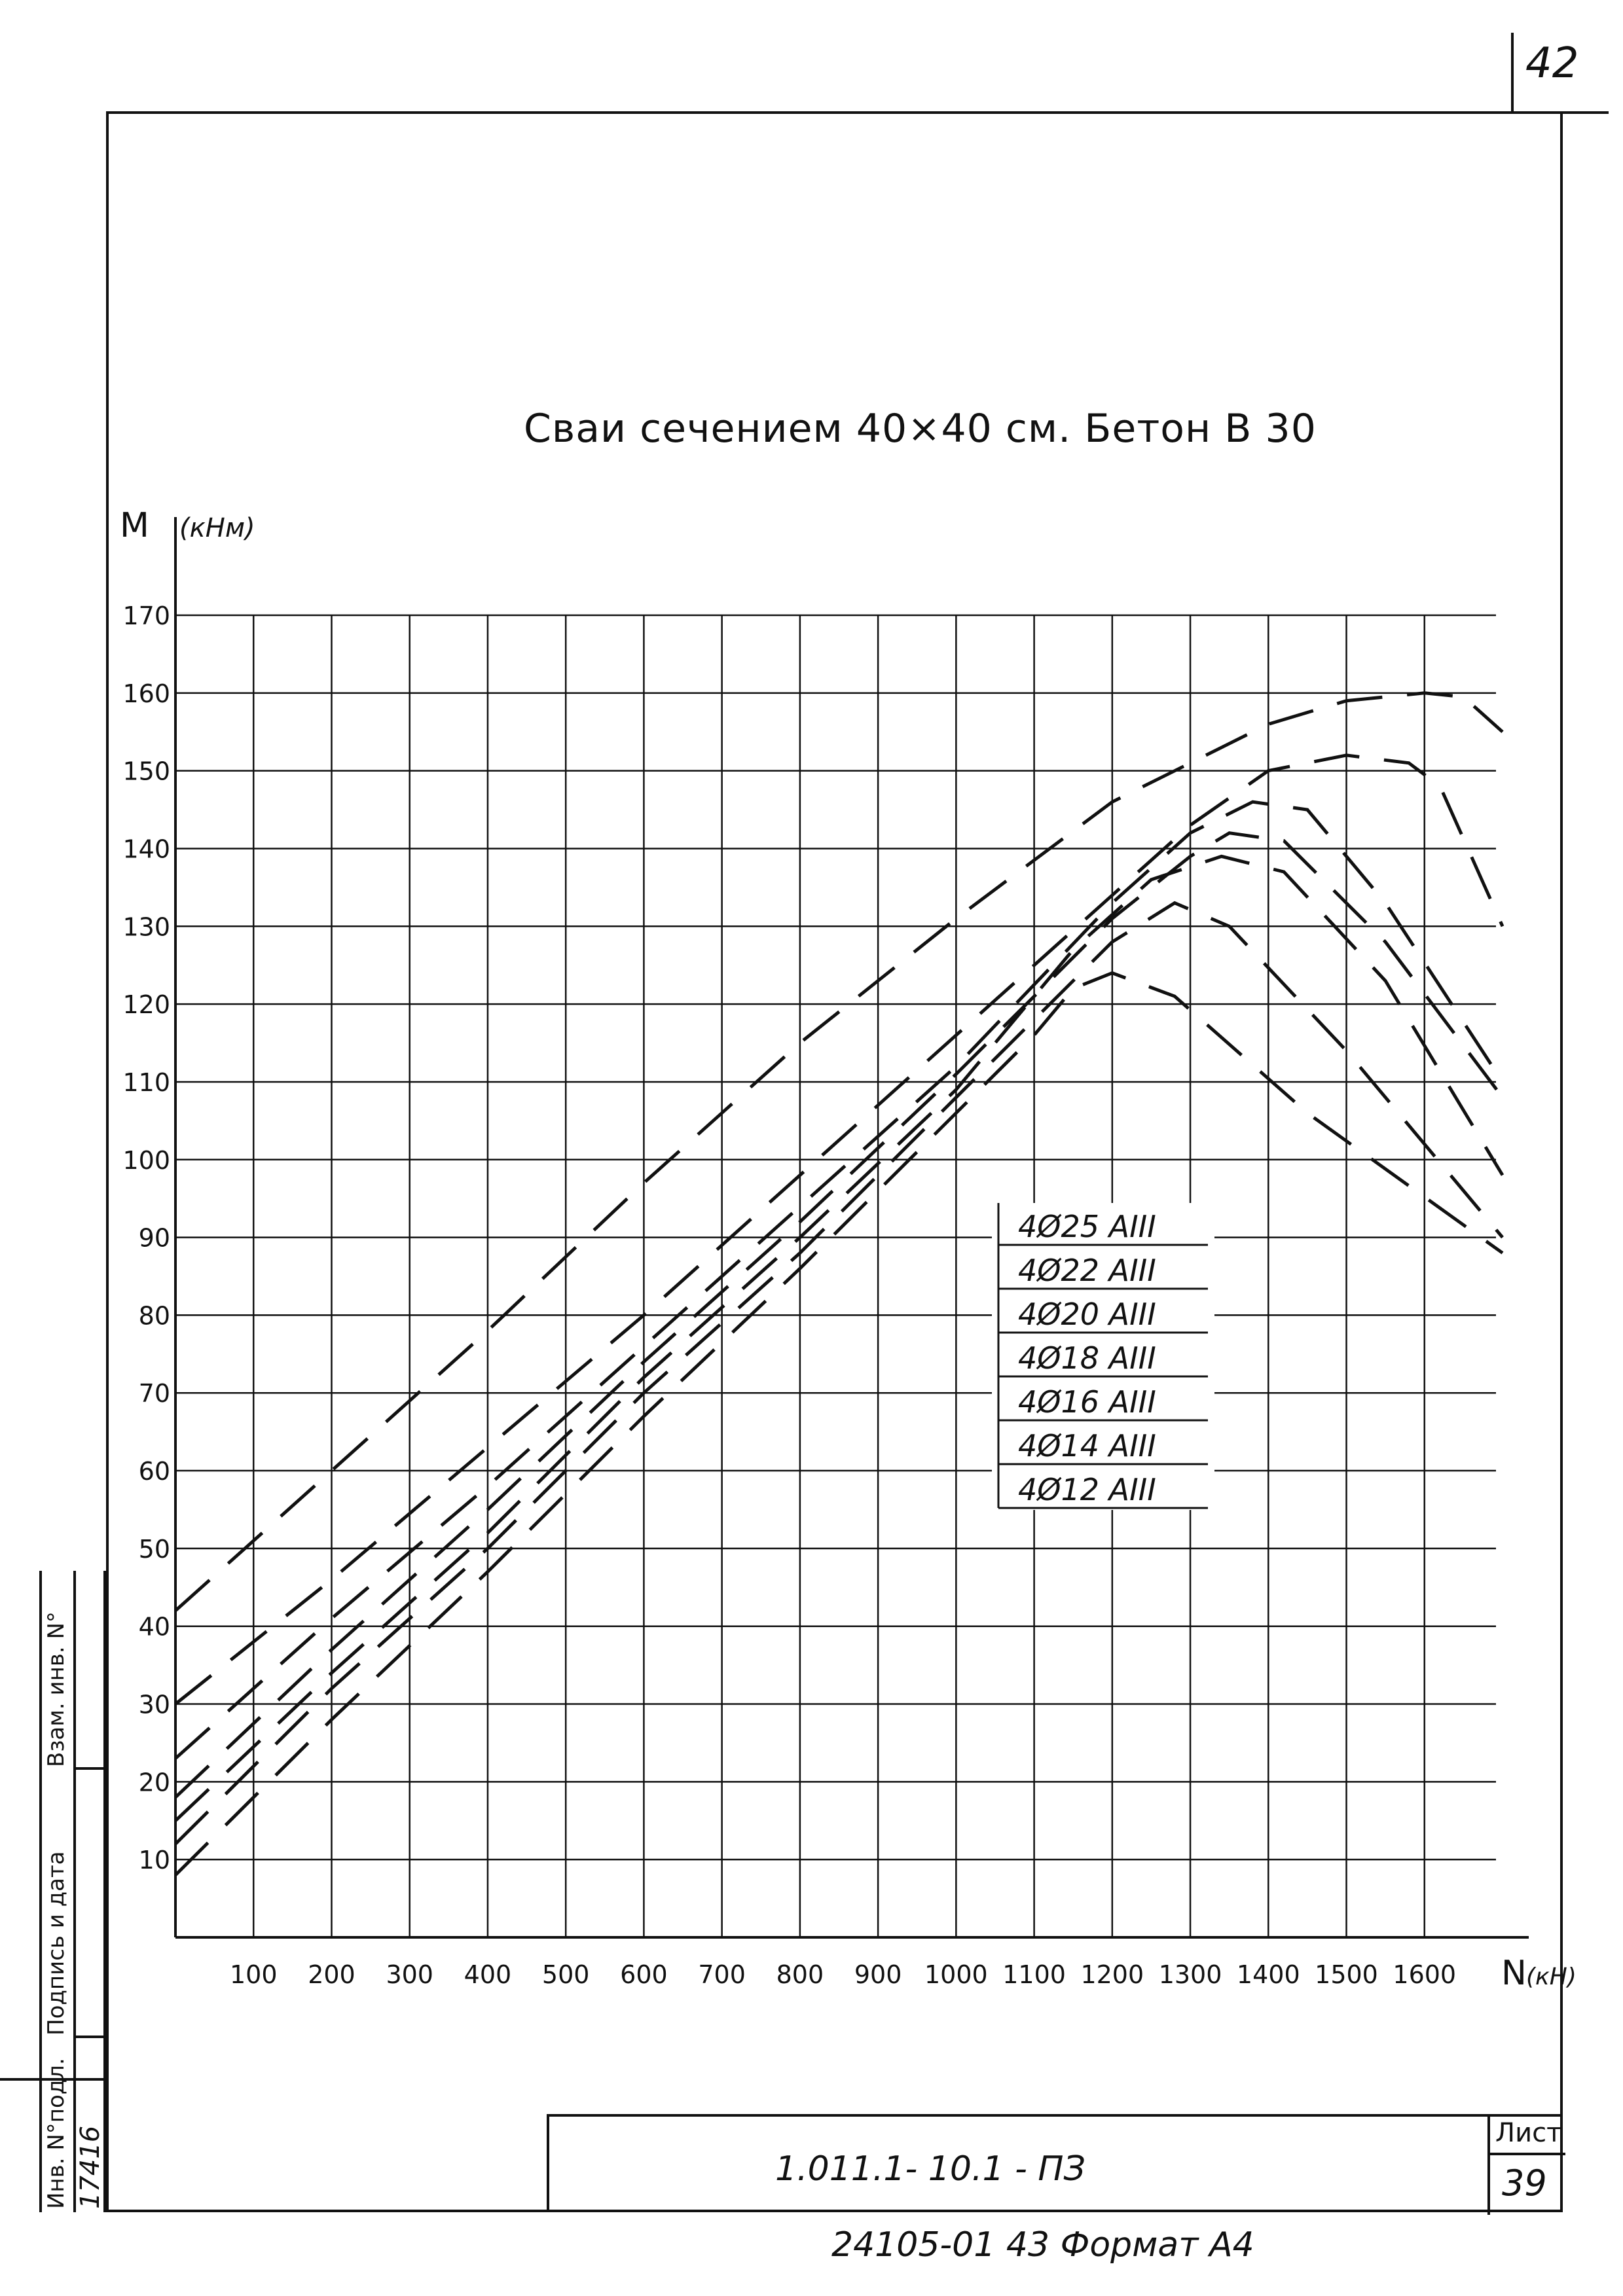  Describe the element at coordinates (722, 1974) in the screenshot. I see `x-tick-label: 700` at that location.